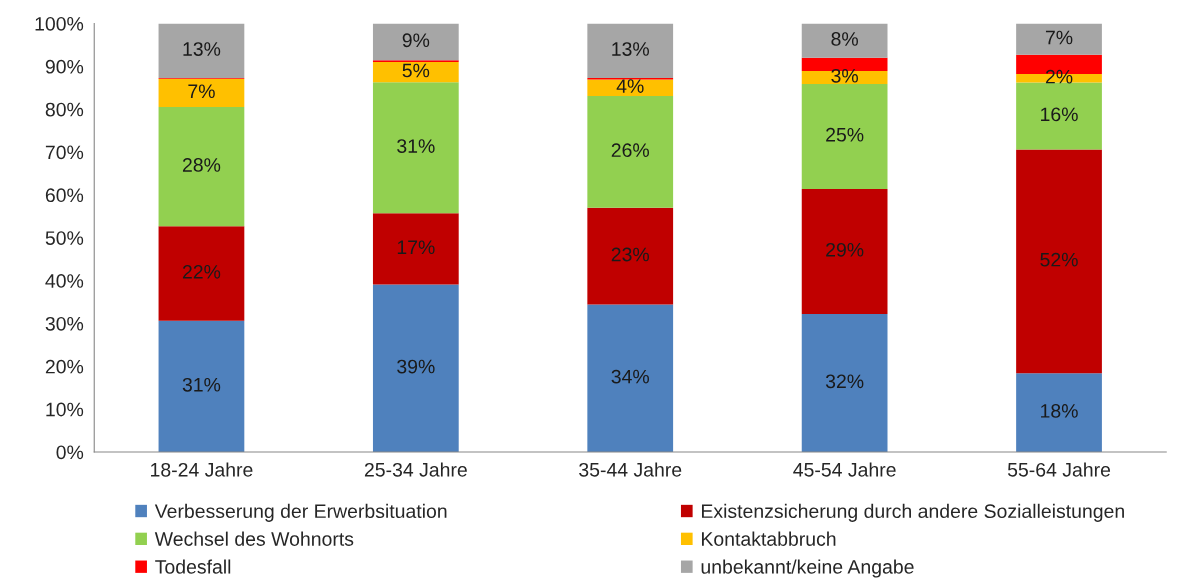 The height and width of the screenshot is (587, 1178). Describe the element at coordinates (913, 512) in the screenshot. I see `legend-label: Existenzsicherung durch andere Sozialleistungen` at that location.